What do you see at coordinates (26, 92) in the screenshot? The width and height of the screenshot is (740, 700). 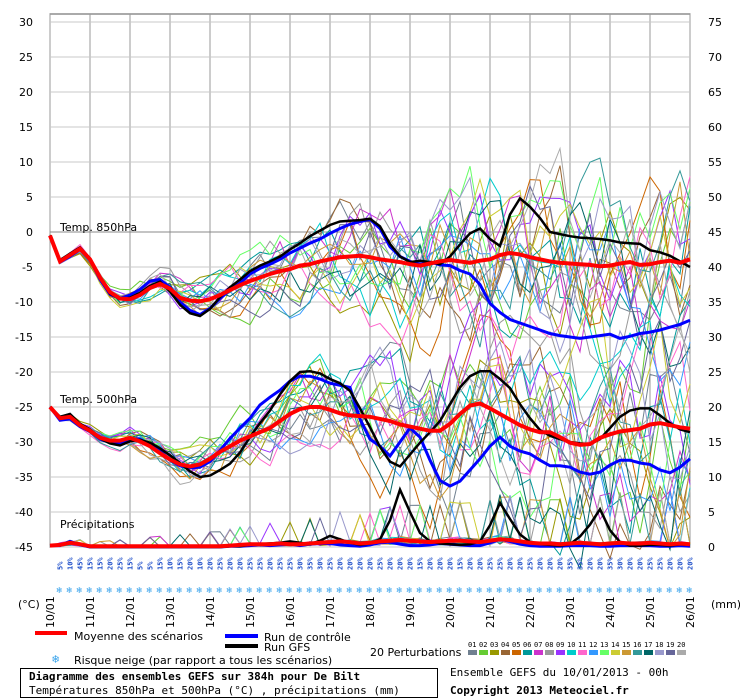 I see `left-tick-label: 20` at bounding box center [26, 92].